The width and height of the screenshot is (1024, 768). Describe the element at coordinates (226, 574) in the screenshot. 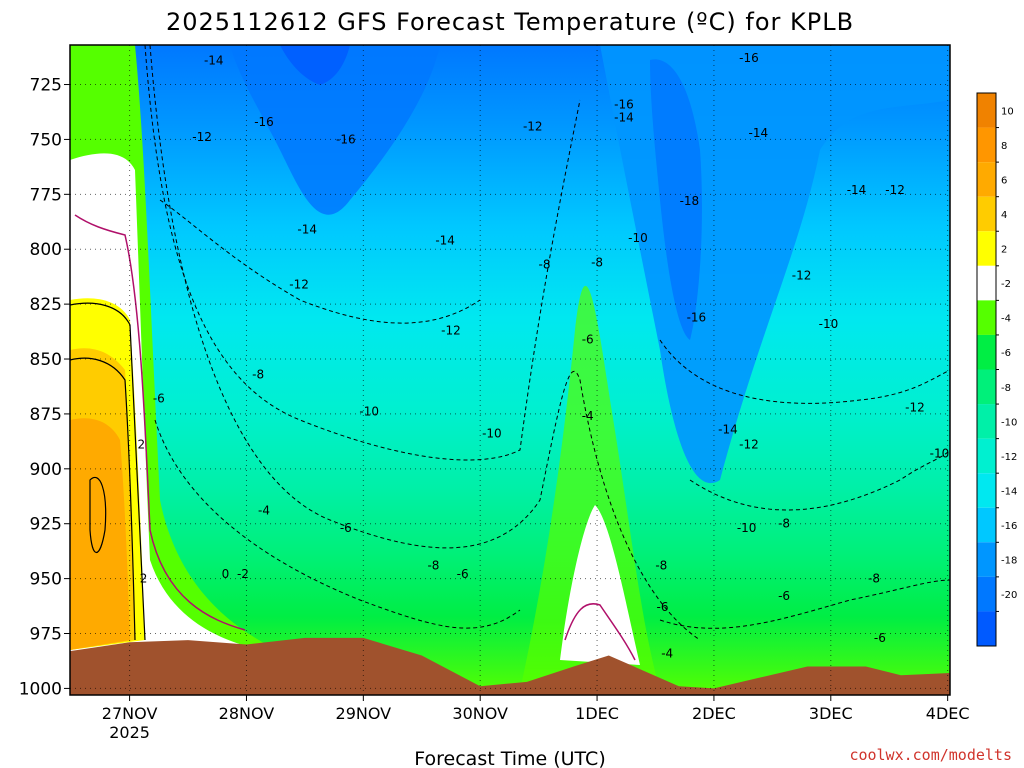

I see `contour-label: 0` at that location.